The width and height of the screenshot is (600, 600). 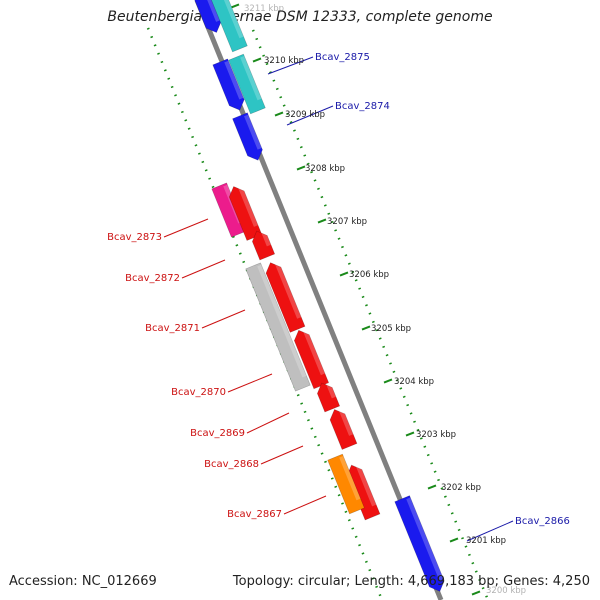 What do you see at coordinates (264, 9) in the screenshot?
I see `ruler-label: 3211 kbp` at bounding box center [264, 9].